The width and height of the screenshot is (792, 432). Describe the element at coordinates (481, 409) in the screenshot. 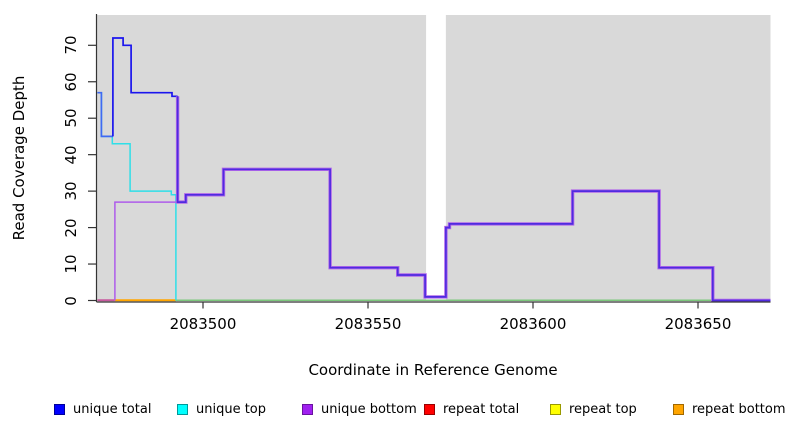

I see `legend-label: repeat total` at that location.